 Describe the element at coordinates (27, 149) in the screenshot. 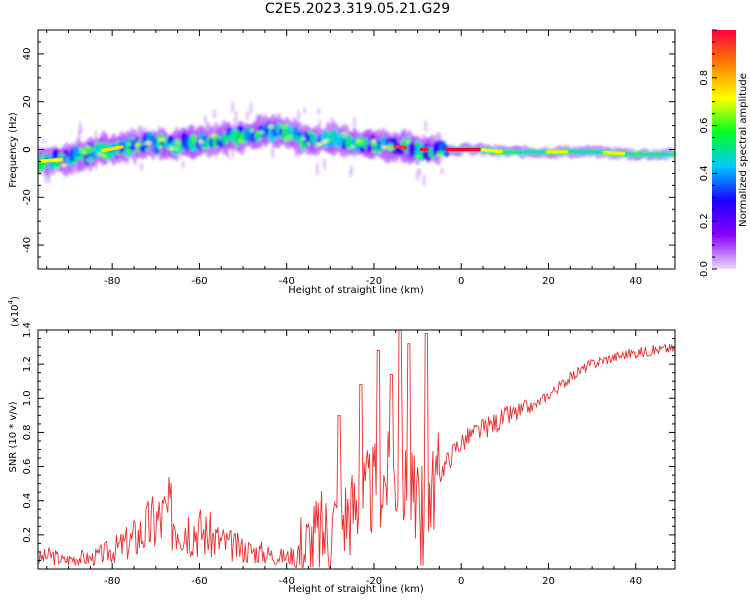

I see `y-tick-label: 0` at that location.